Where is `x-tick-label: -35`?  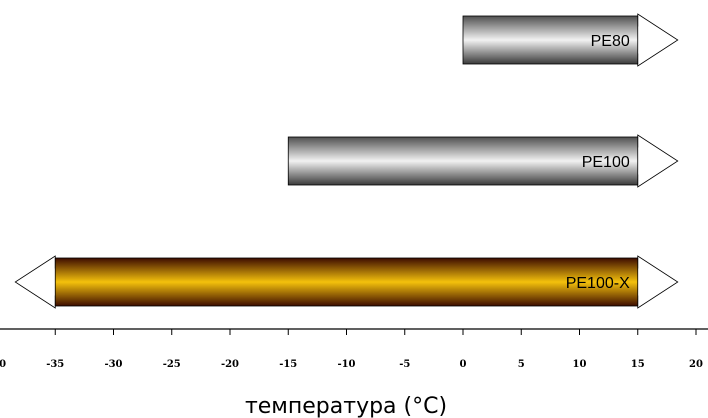
x-tick-label: -35 is located at coordinates (55, 364).